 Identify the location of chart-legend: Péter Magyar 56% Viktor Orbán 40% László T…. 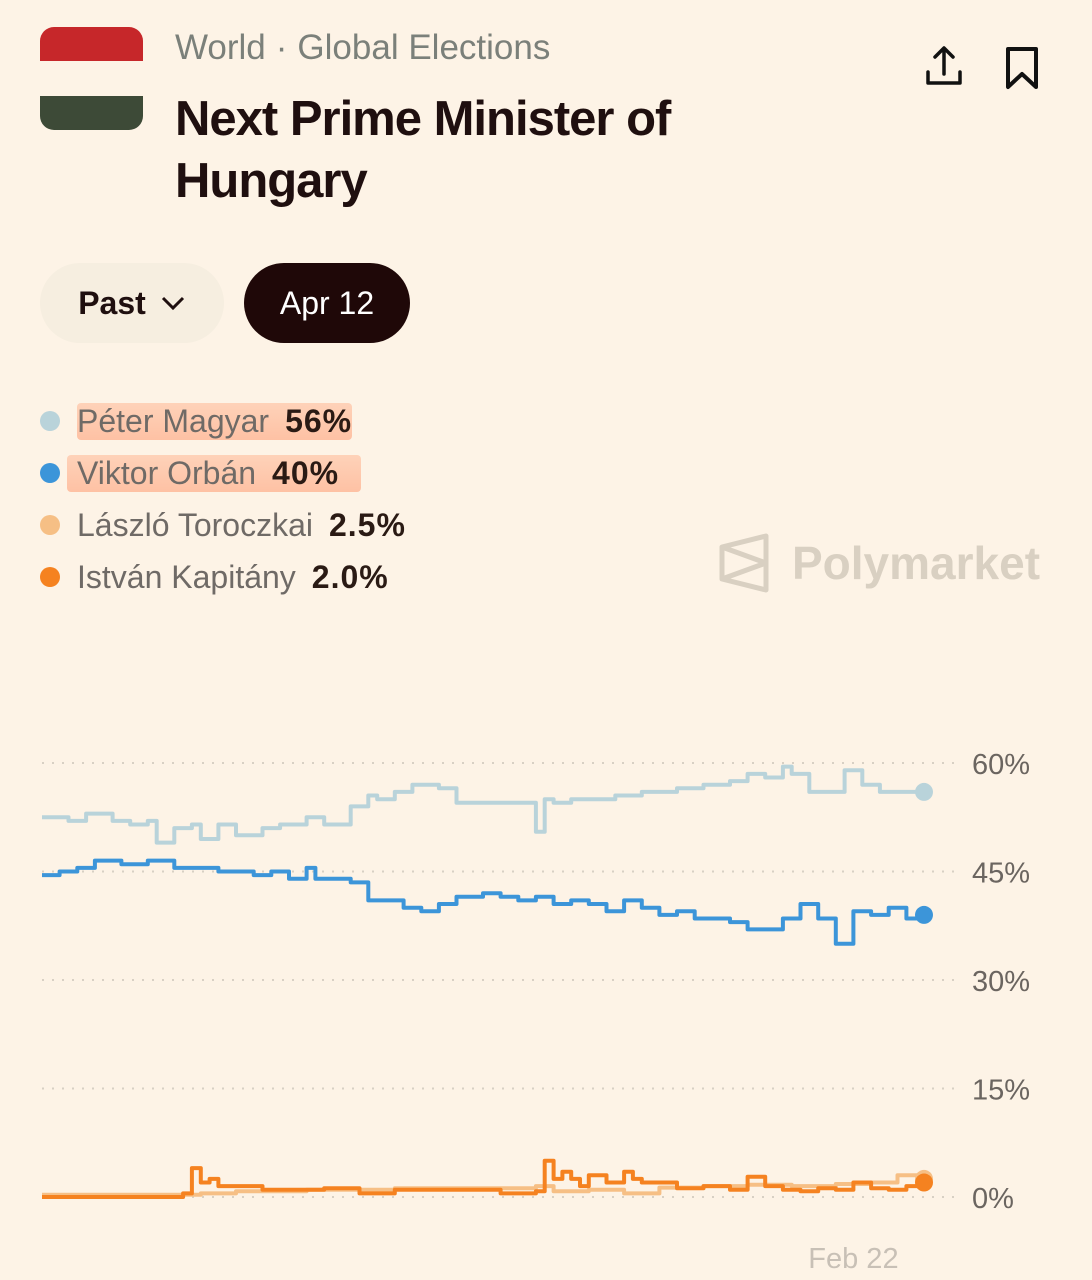
(223, 499).